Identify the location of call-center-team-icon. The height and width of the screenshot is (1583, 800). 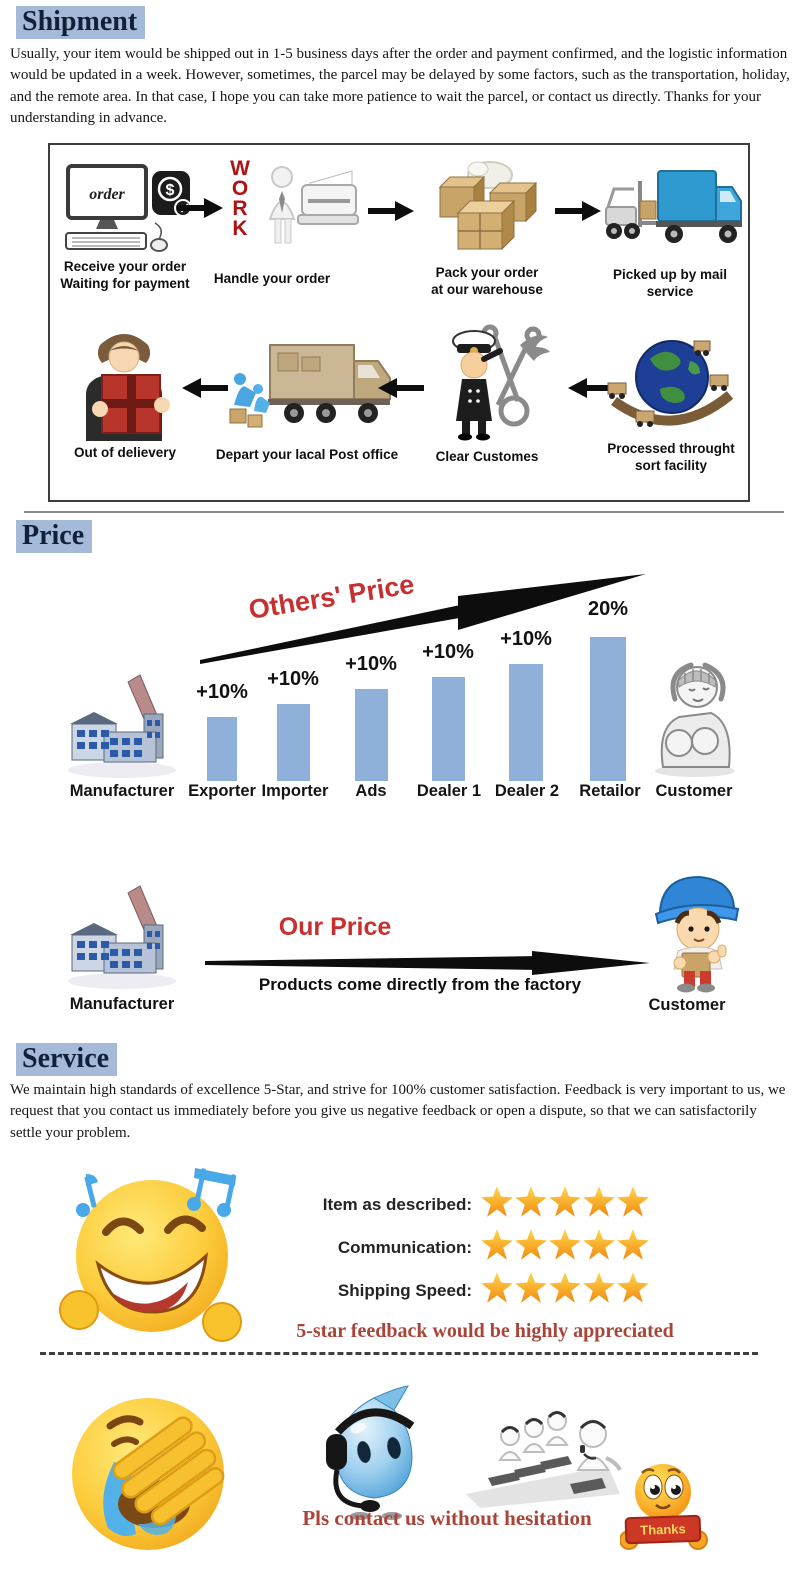
(544, 1459).